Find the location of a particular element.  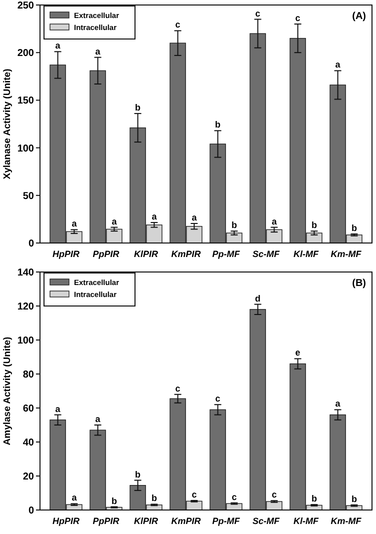

y-tick-label: 140 is located at coordinates (25, 273).